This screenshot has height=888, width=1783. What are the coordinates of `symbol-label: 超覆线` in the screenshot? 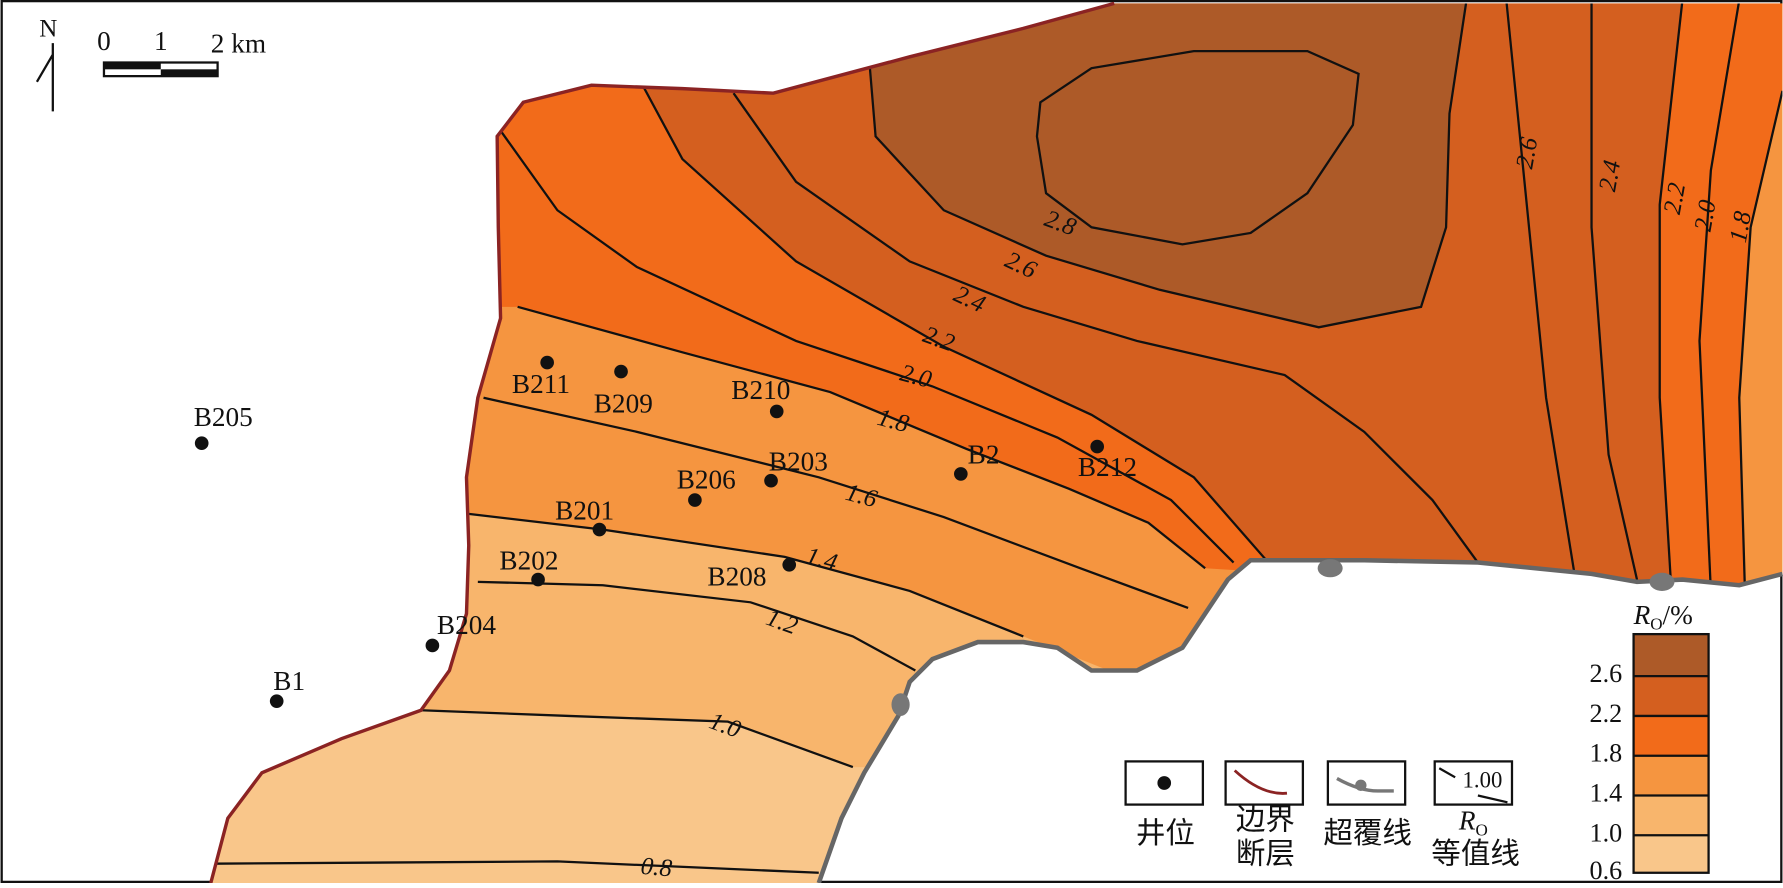 It's located at (1367, 833).